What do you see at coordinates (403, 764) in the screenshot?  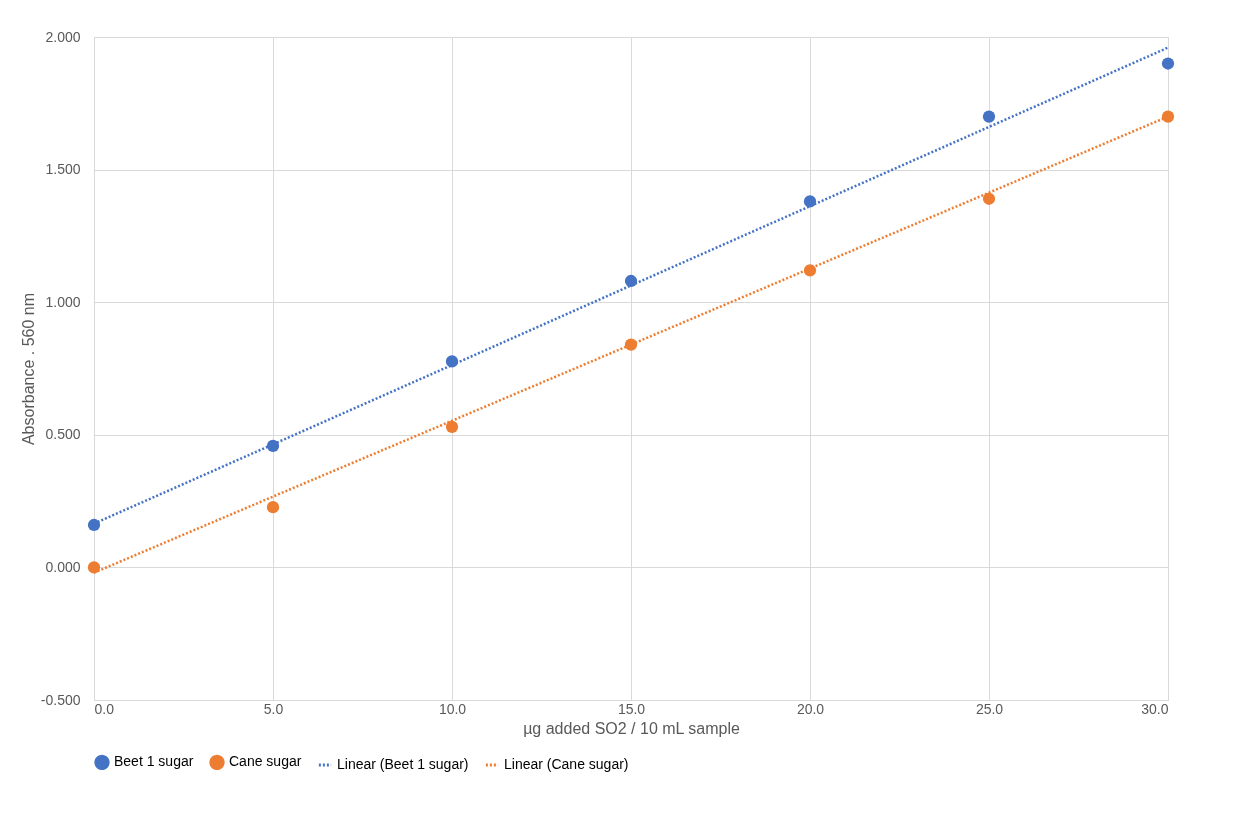 I see `legend-label: Linear (Beet 1 sugar)` at bounding box center [403, 764].